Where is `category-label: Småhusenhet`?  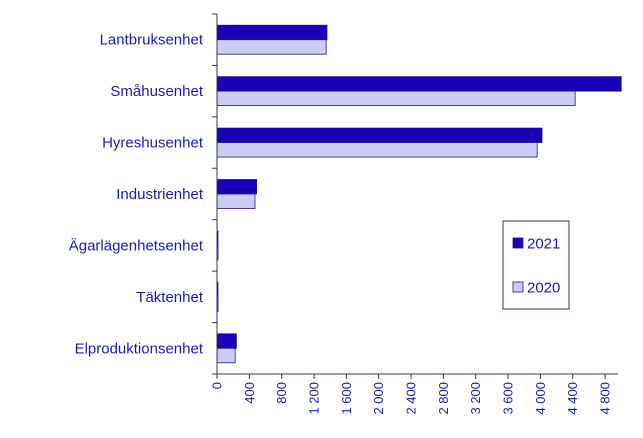 category-label: Småhusenhet is located at coordinates (156, 91).